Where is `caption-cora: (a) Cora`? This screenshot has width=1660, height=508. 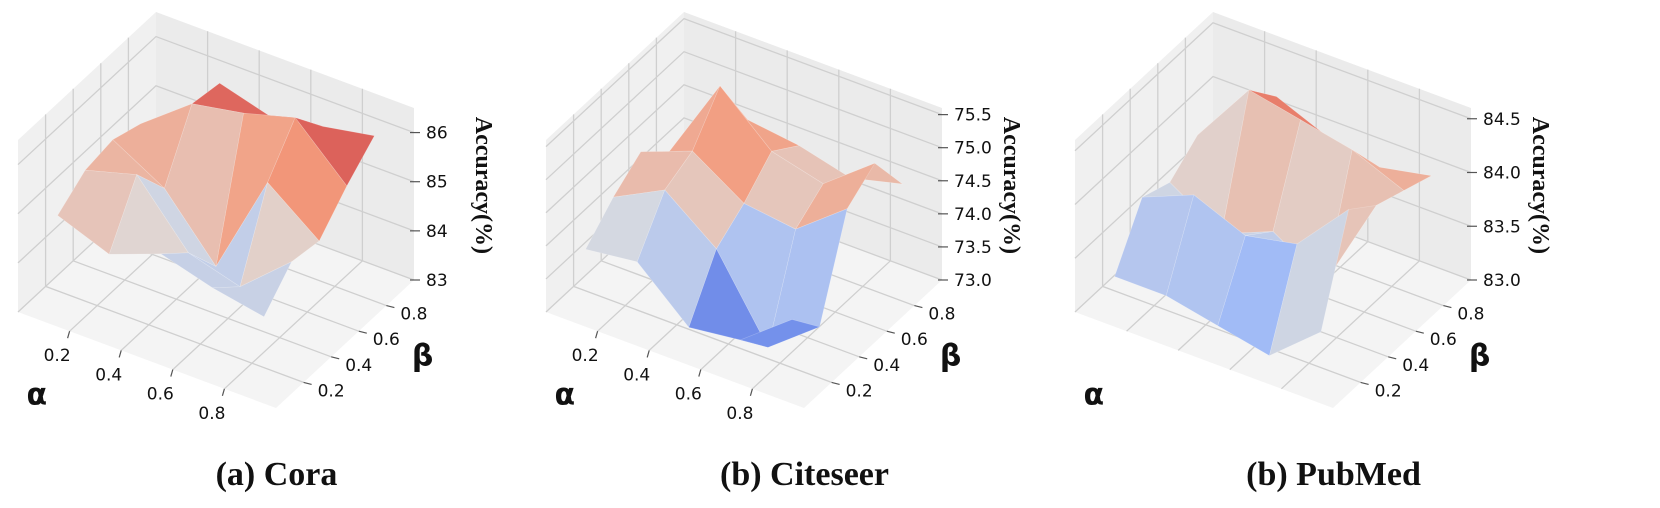
caption-cora: (a) Cora is located at coordinates (276, 474).